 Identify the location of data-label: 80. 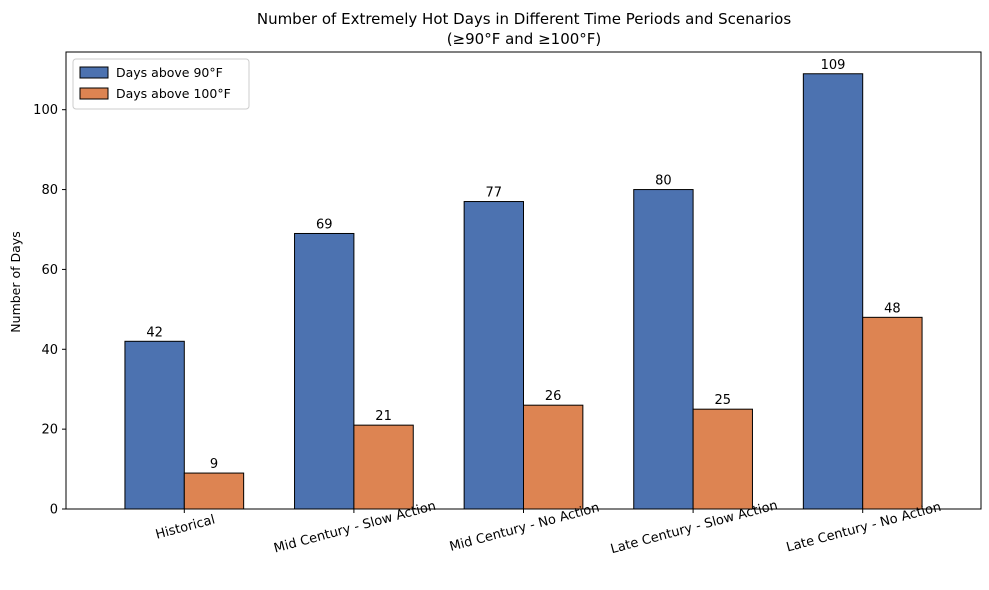
(663, 181).